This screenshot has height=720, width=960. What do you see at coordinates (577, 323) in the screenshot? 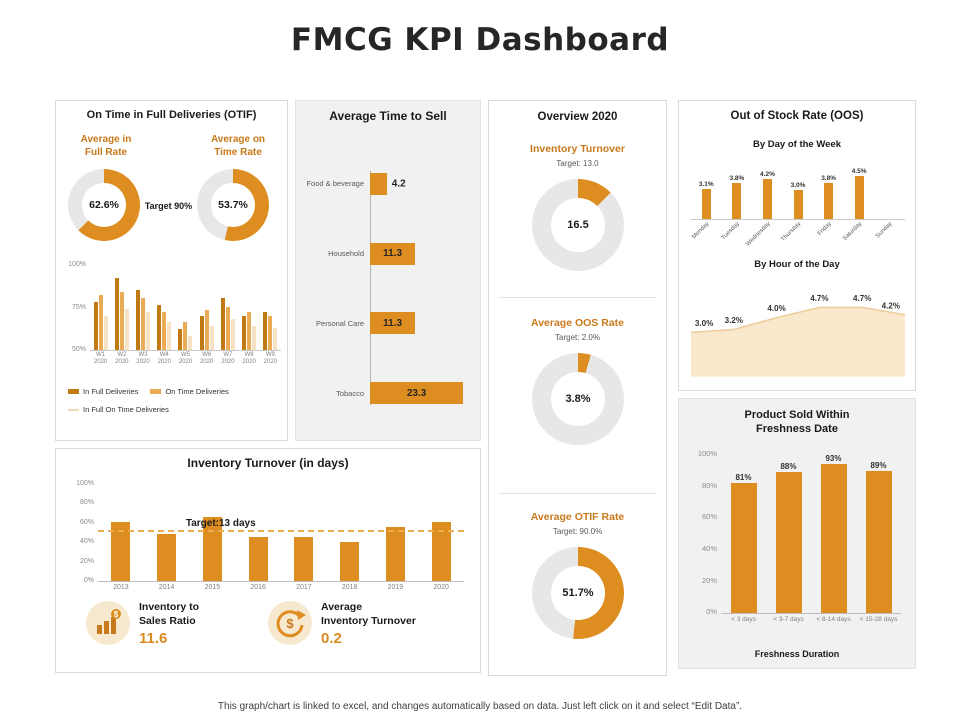
I see `ov-oos-heading: Average OOS Rate` at bounding box center [577, 323].